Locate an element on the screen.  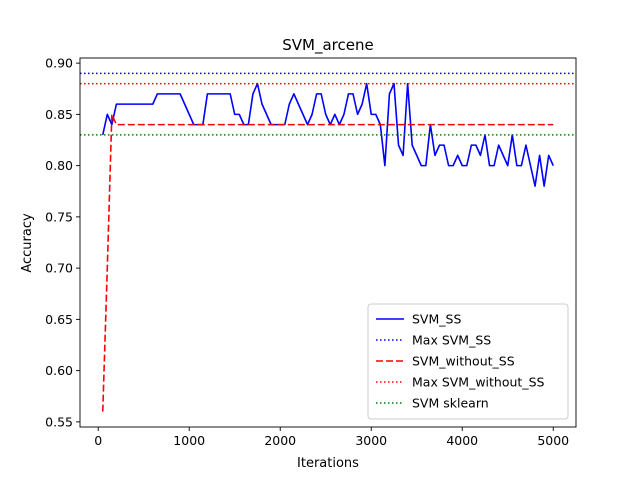
legend-label-3: Max SVM_without_SS is located at coordinates (478, 382).